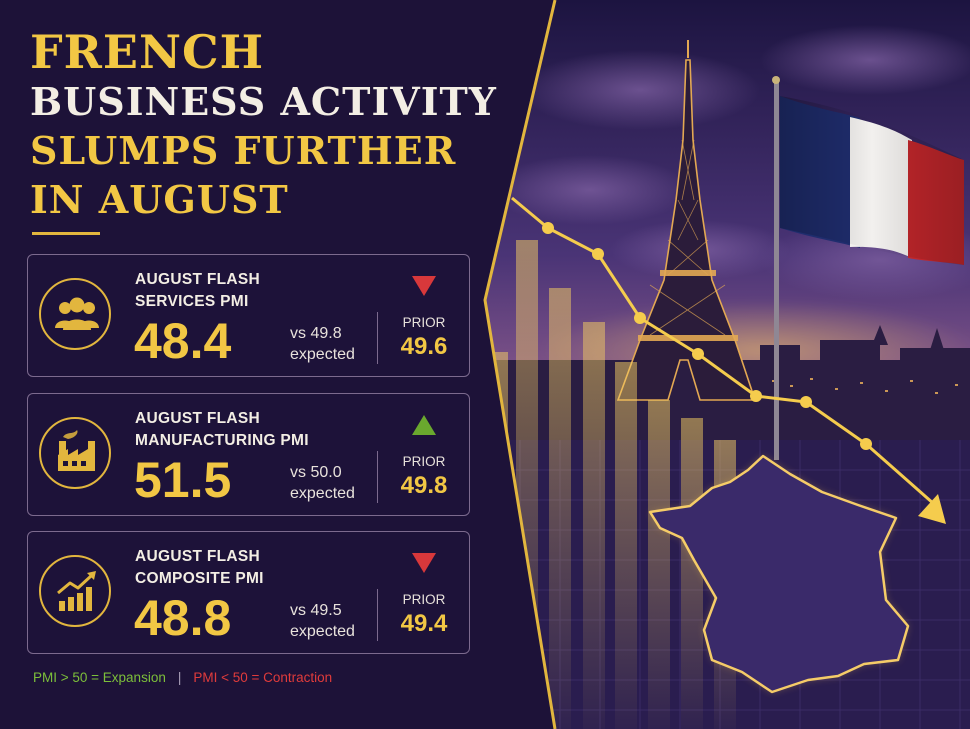 The image size is (970, 729). Describe the element at coordinates (322, 344) in the screenshot. I see `services-pmi-expected: vs 49.8 expected` at that location.